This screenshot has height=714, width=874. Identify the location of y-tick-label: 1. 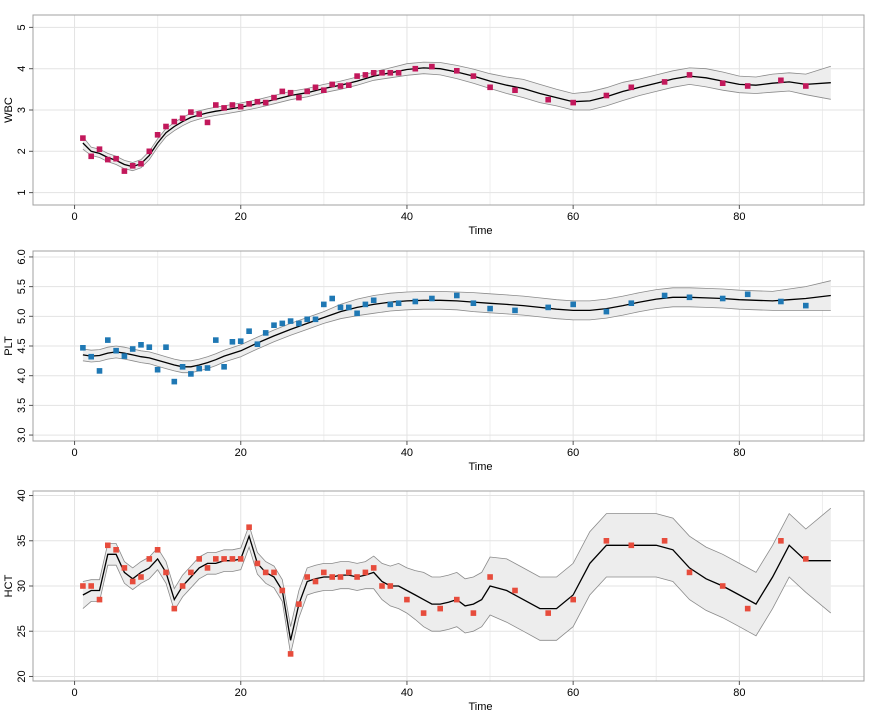
(22, 193).